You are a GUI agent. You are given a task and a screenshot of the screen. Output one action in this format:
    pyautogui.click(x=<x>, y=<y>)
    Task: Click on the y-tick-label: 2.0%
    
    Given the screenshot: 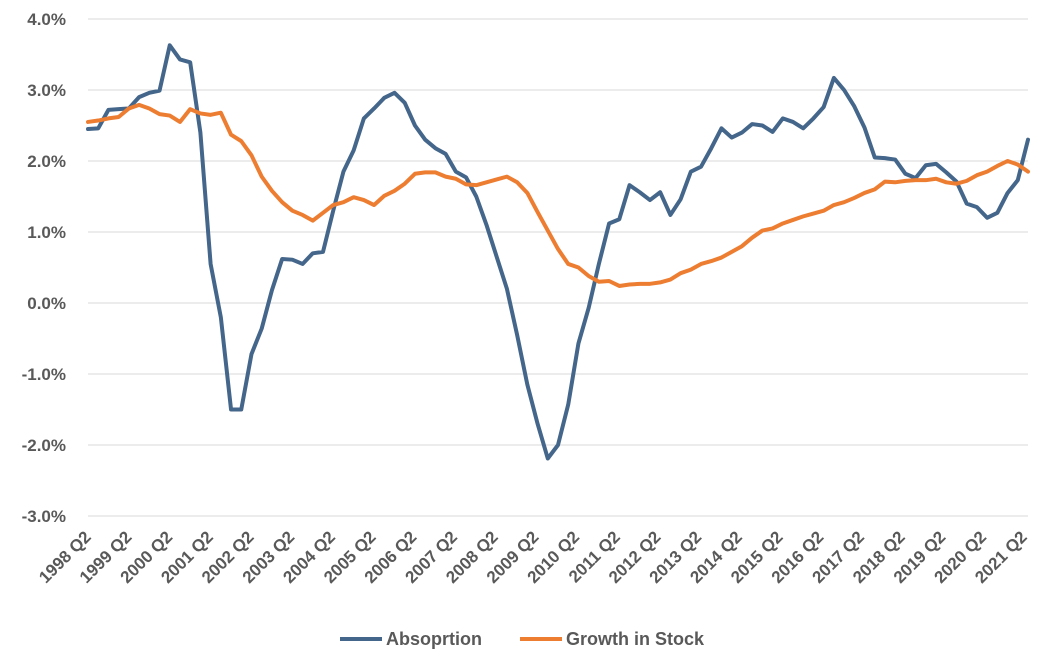 What is the action you would take?
    pyautogui.click(x=46, y=161)
    